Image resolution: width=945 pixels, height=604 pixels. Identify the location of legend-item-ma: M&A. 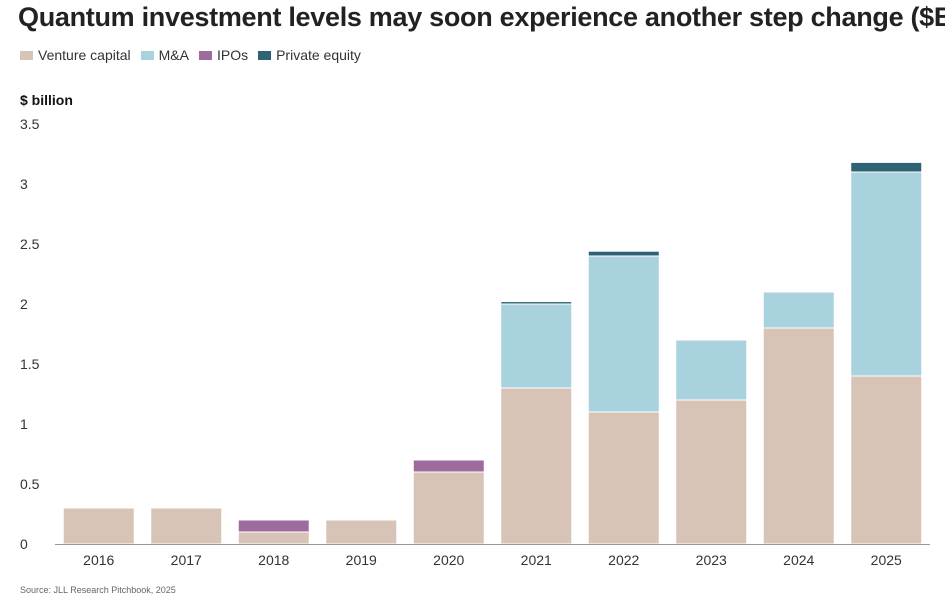
(164, 55).